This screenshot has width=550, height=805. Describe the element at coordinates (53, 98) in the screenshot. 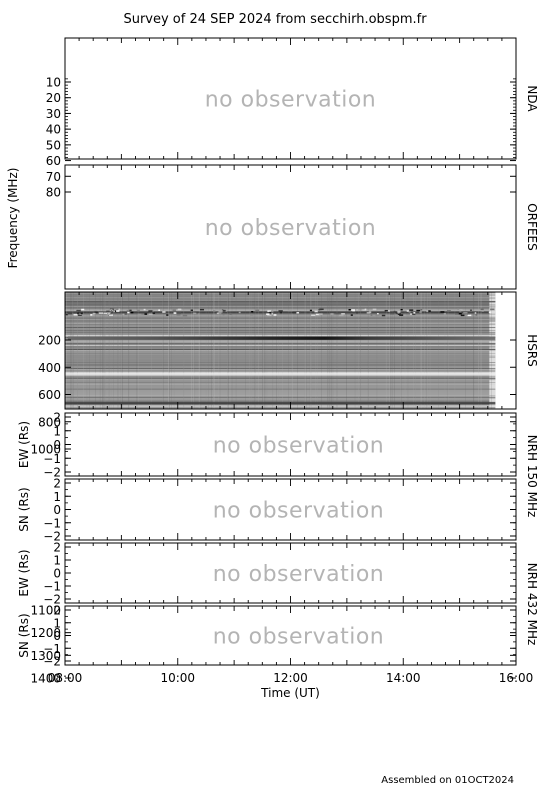

I see `y-tick-label: 20` at that location.